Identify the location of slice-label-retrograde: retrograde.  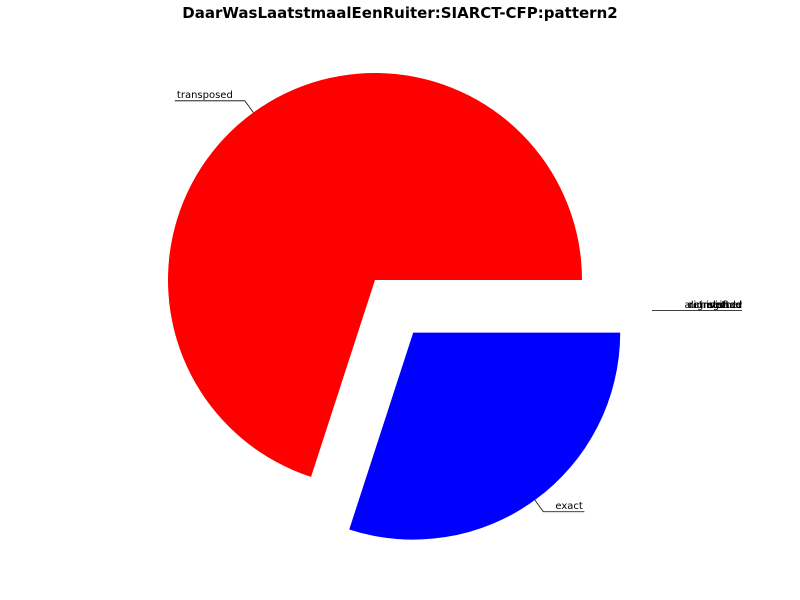
(715, 305).